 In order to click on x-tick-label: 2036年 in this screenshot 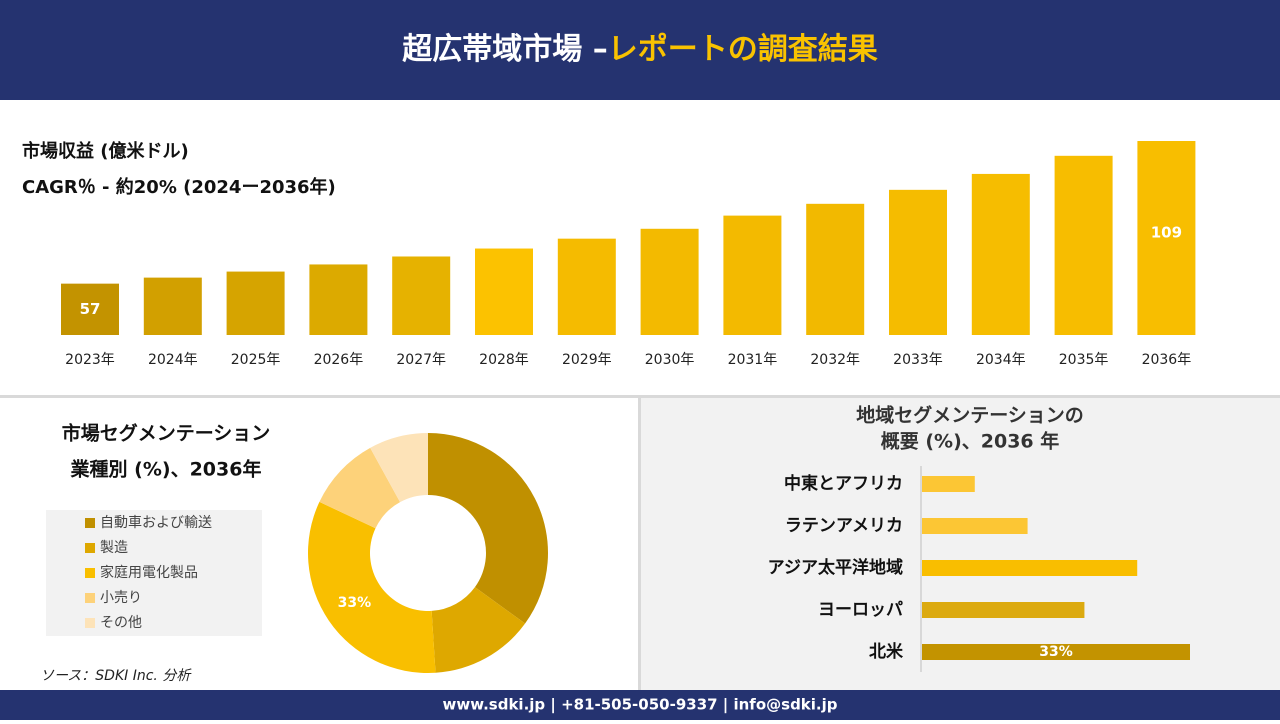, I will do `click(1167, 360)`.